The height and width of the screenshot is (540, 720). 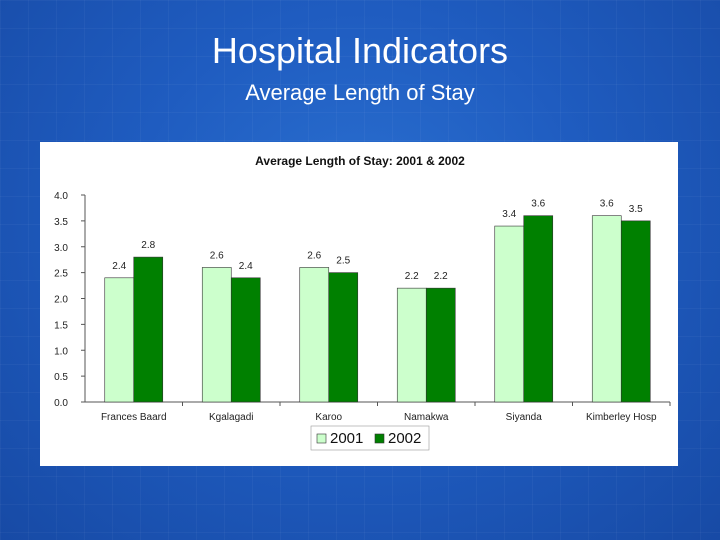 What do you see at coordinates (328, 417) in the screenshot?
I see `x-category-label: Karoo` at bounding box center [328, 417].